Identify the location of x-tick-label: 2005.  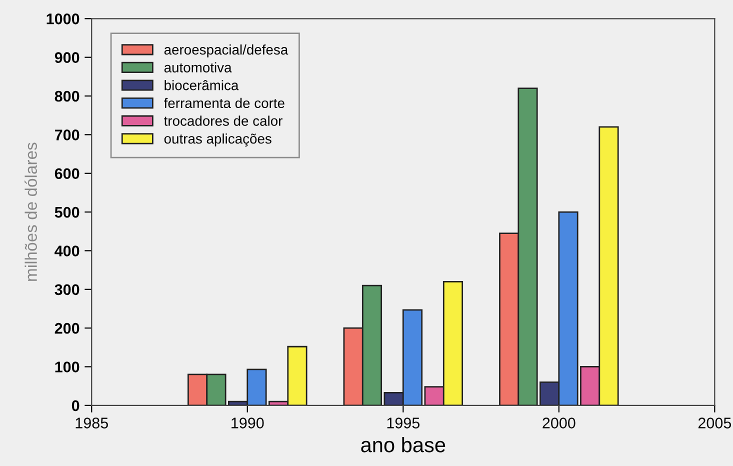
(715, 423).